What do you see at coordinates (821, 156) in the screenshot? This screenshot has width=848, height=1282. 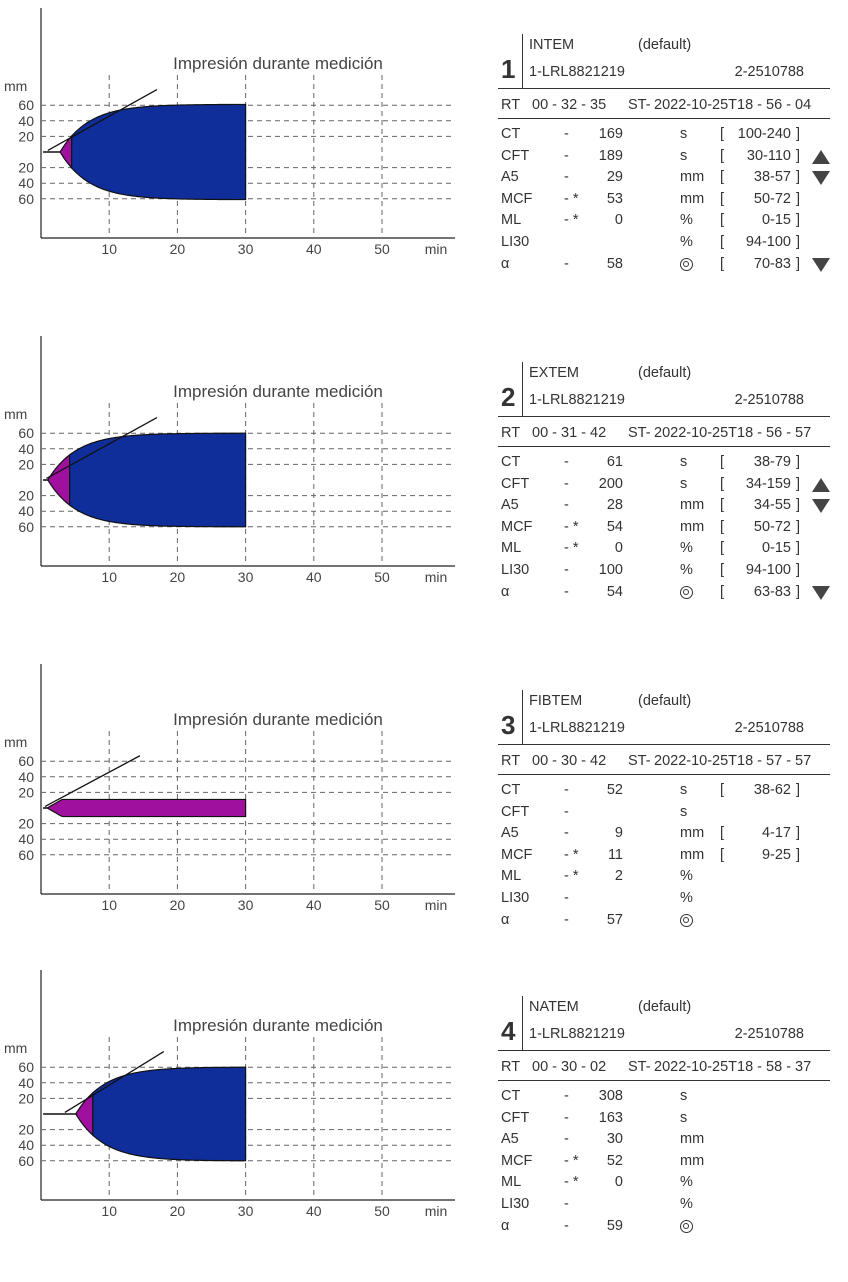 I see `arrow-up-icon` at bounding box center [821, 156].